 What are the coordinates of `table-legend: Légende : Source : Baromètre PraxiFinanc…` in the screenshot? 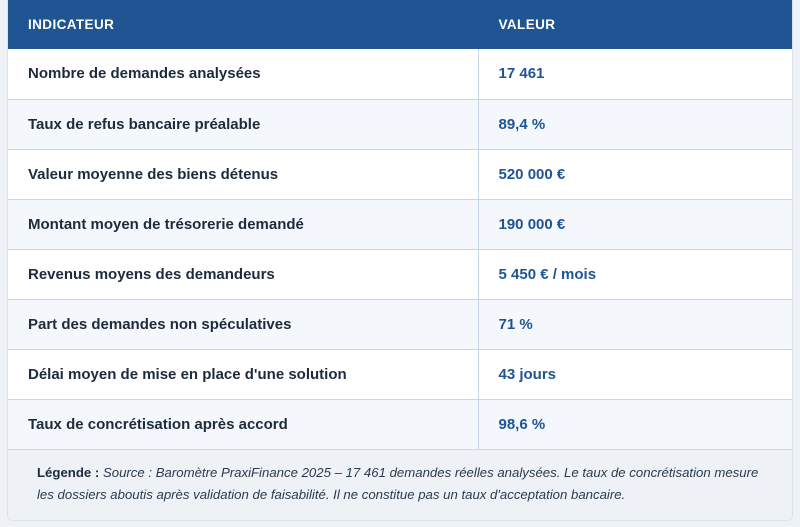 It's located at (400, 484).